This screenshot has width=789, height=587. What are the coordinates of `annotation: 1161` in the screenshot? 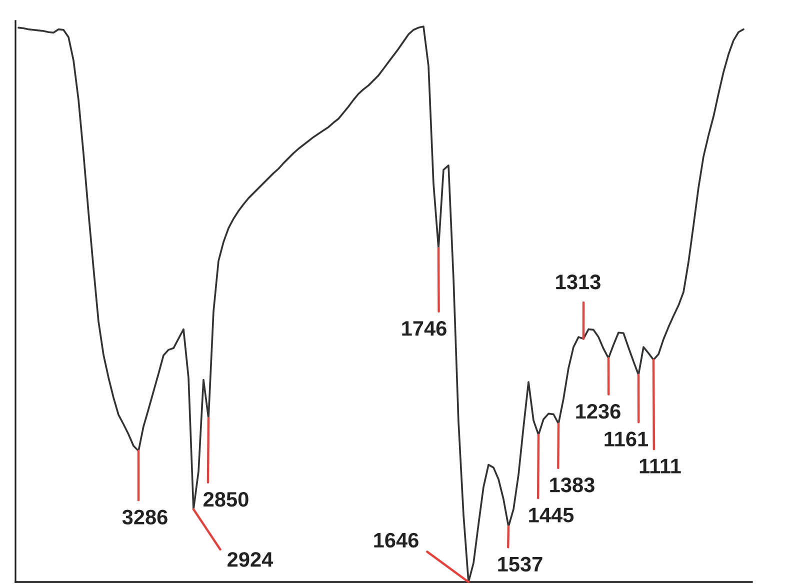 It's located at (626, 439).